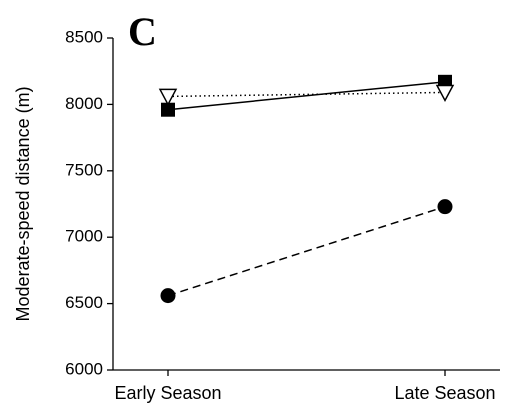 Image resolution: width=513 pixels, height=417 pixels. What do you see at coordinates (84, 368) in the screenshot?
I see `y-tick-label: 6000` at bounding box center [84, 368].